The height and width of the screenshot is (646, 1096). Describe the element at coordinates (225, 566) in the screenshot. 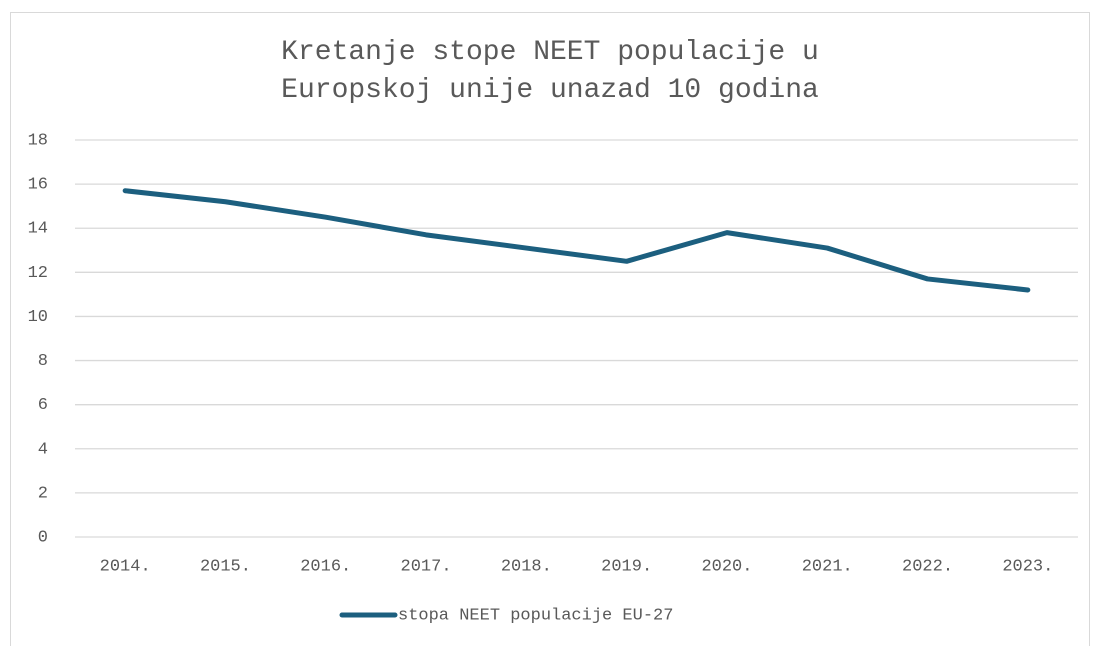

I see `x-tick-label: 2015.` at that location.